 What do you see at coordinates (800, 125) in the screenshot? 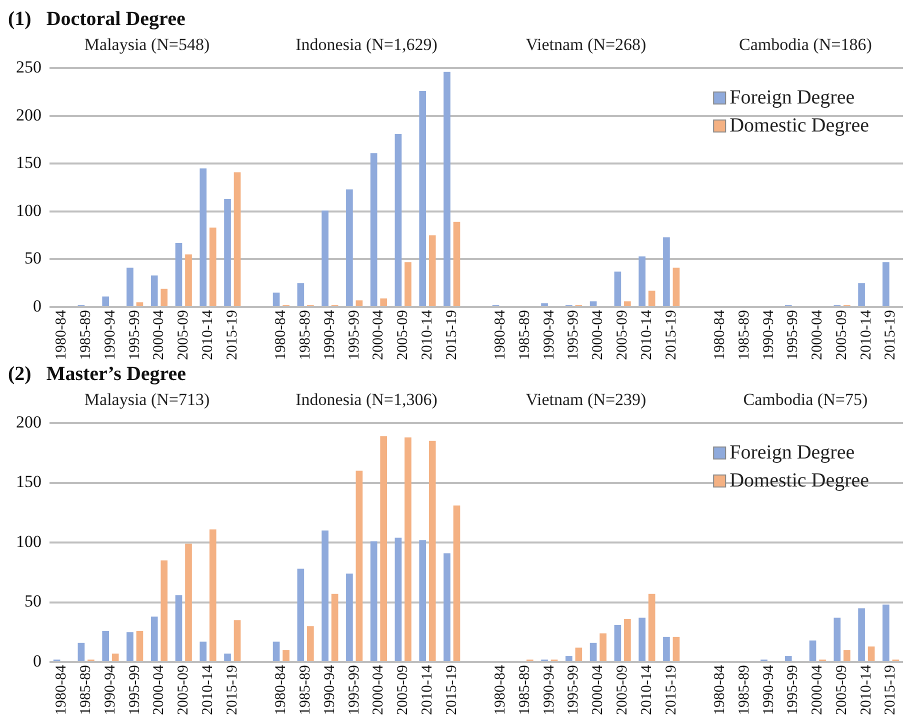
I see `legend-label: Domestic Degree` at bounding box center [800, 125].